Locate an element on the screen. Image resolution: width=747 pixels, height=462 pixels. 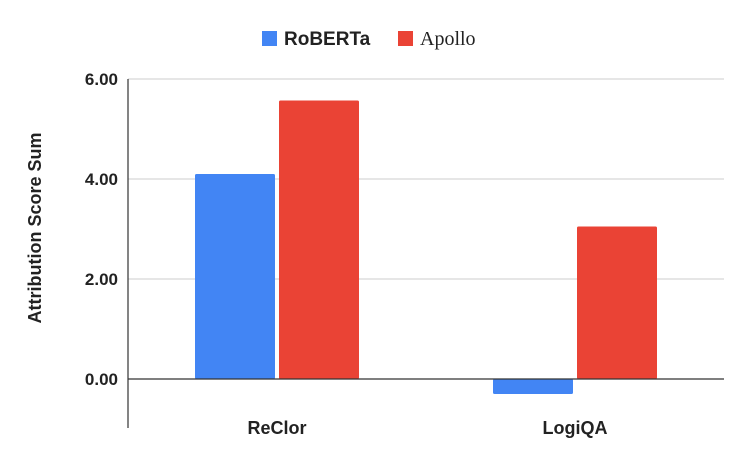
legend-swatch-apollo is located at coordinates (405, 38).